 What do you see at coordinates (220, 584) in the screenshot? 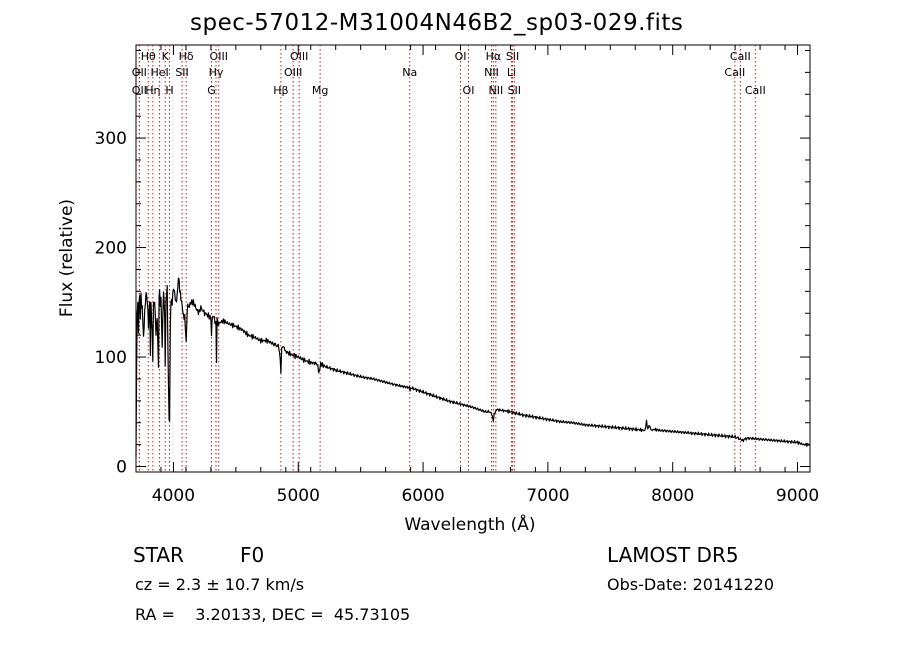
I see `redshift-readout: cz = 2.3 ± 10.7 km/s` at bounding box center [220, 584].